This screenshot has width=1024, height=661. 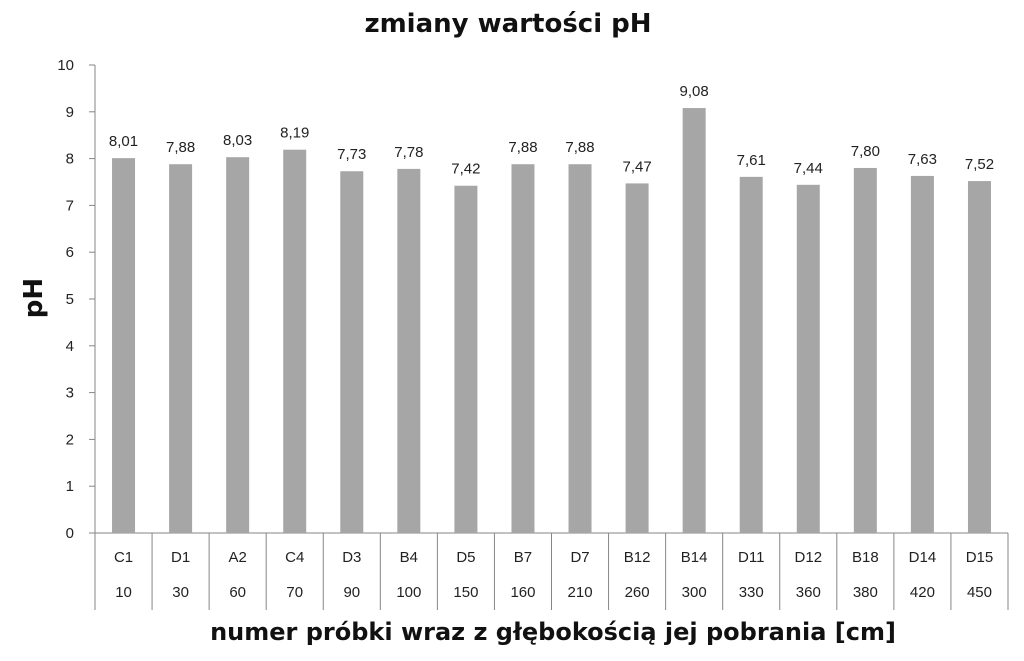 What do you see at coordinates (70, 205) in the screenshot?
I see `y-tick-label: 7` at bounding box center [70, 205].